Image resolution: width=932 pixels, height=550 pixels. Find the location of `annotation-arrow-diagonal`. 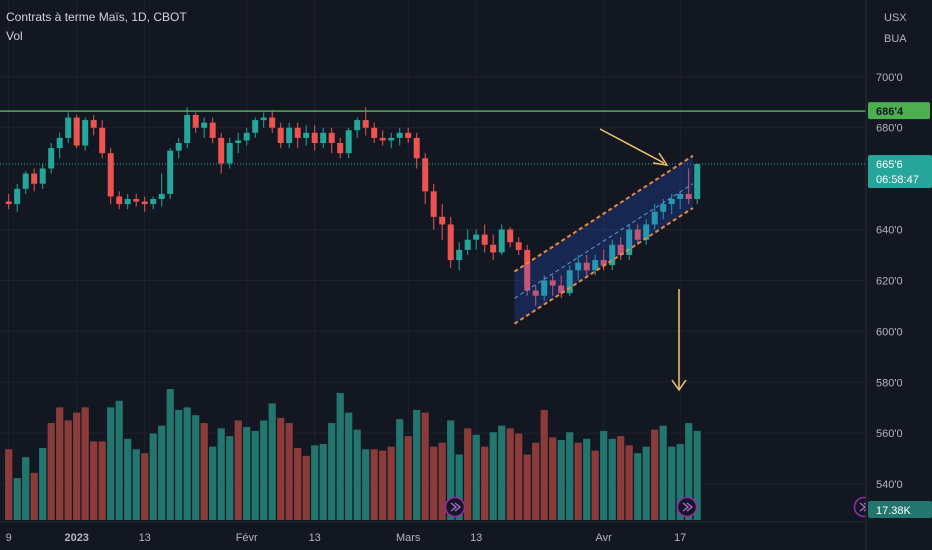

annotation-arrow-diagonal is located at coordinates (632, 146).